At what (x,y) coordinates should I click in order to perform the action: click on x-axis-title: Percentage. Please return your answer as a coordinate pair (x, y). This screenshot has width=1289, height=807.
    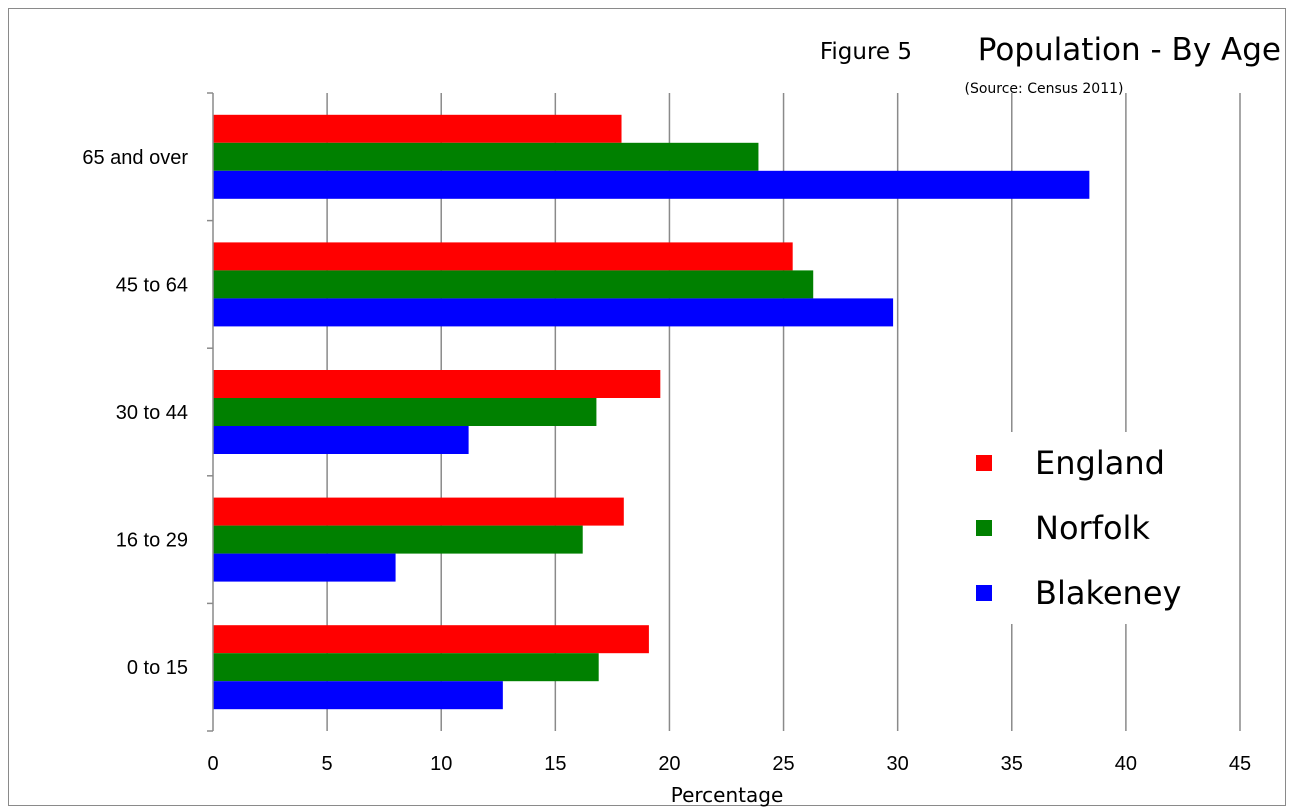
    Looking at the image, I should click on (727, 795).